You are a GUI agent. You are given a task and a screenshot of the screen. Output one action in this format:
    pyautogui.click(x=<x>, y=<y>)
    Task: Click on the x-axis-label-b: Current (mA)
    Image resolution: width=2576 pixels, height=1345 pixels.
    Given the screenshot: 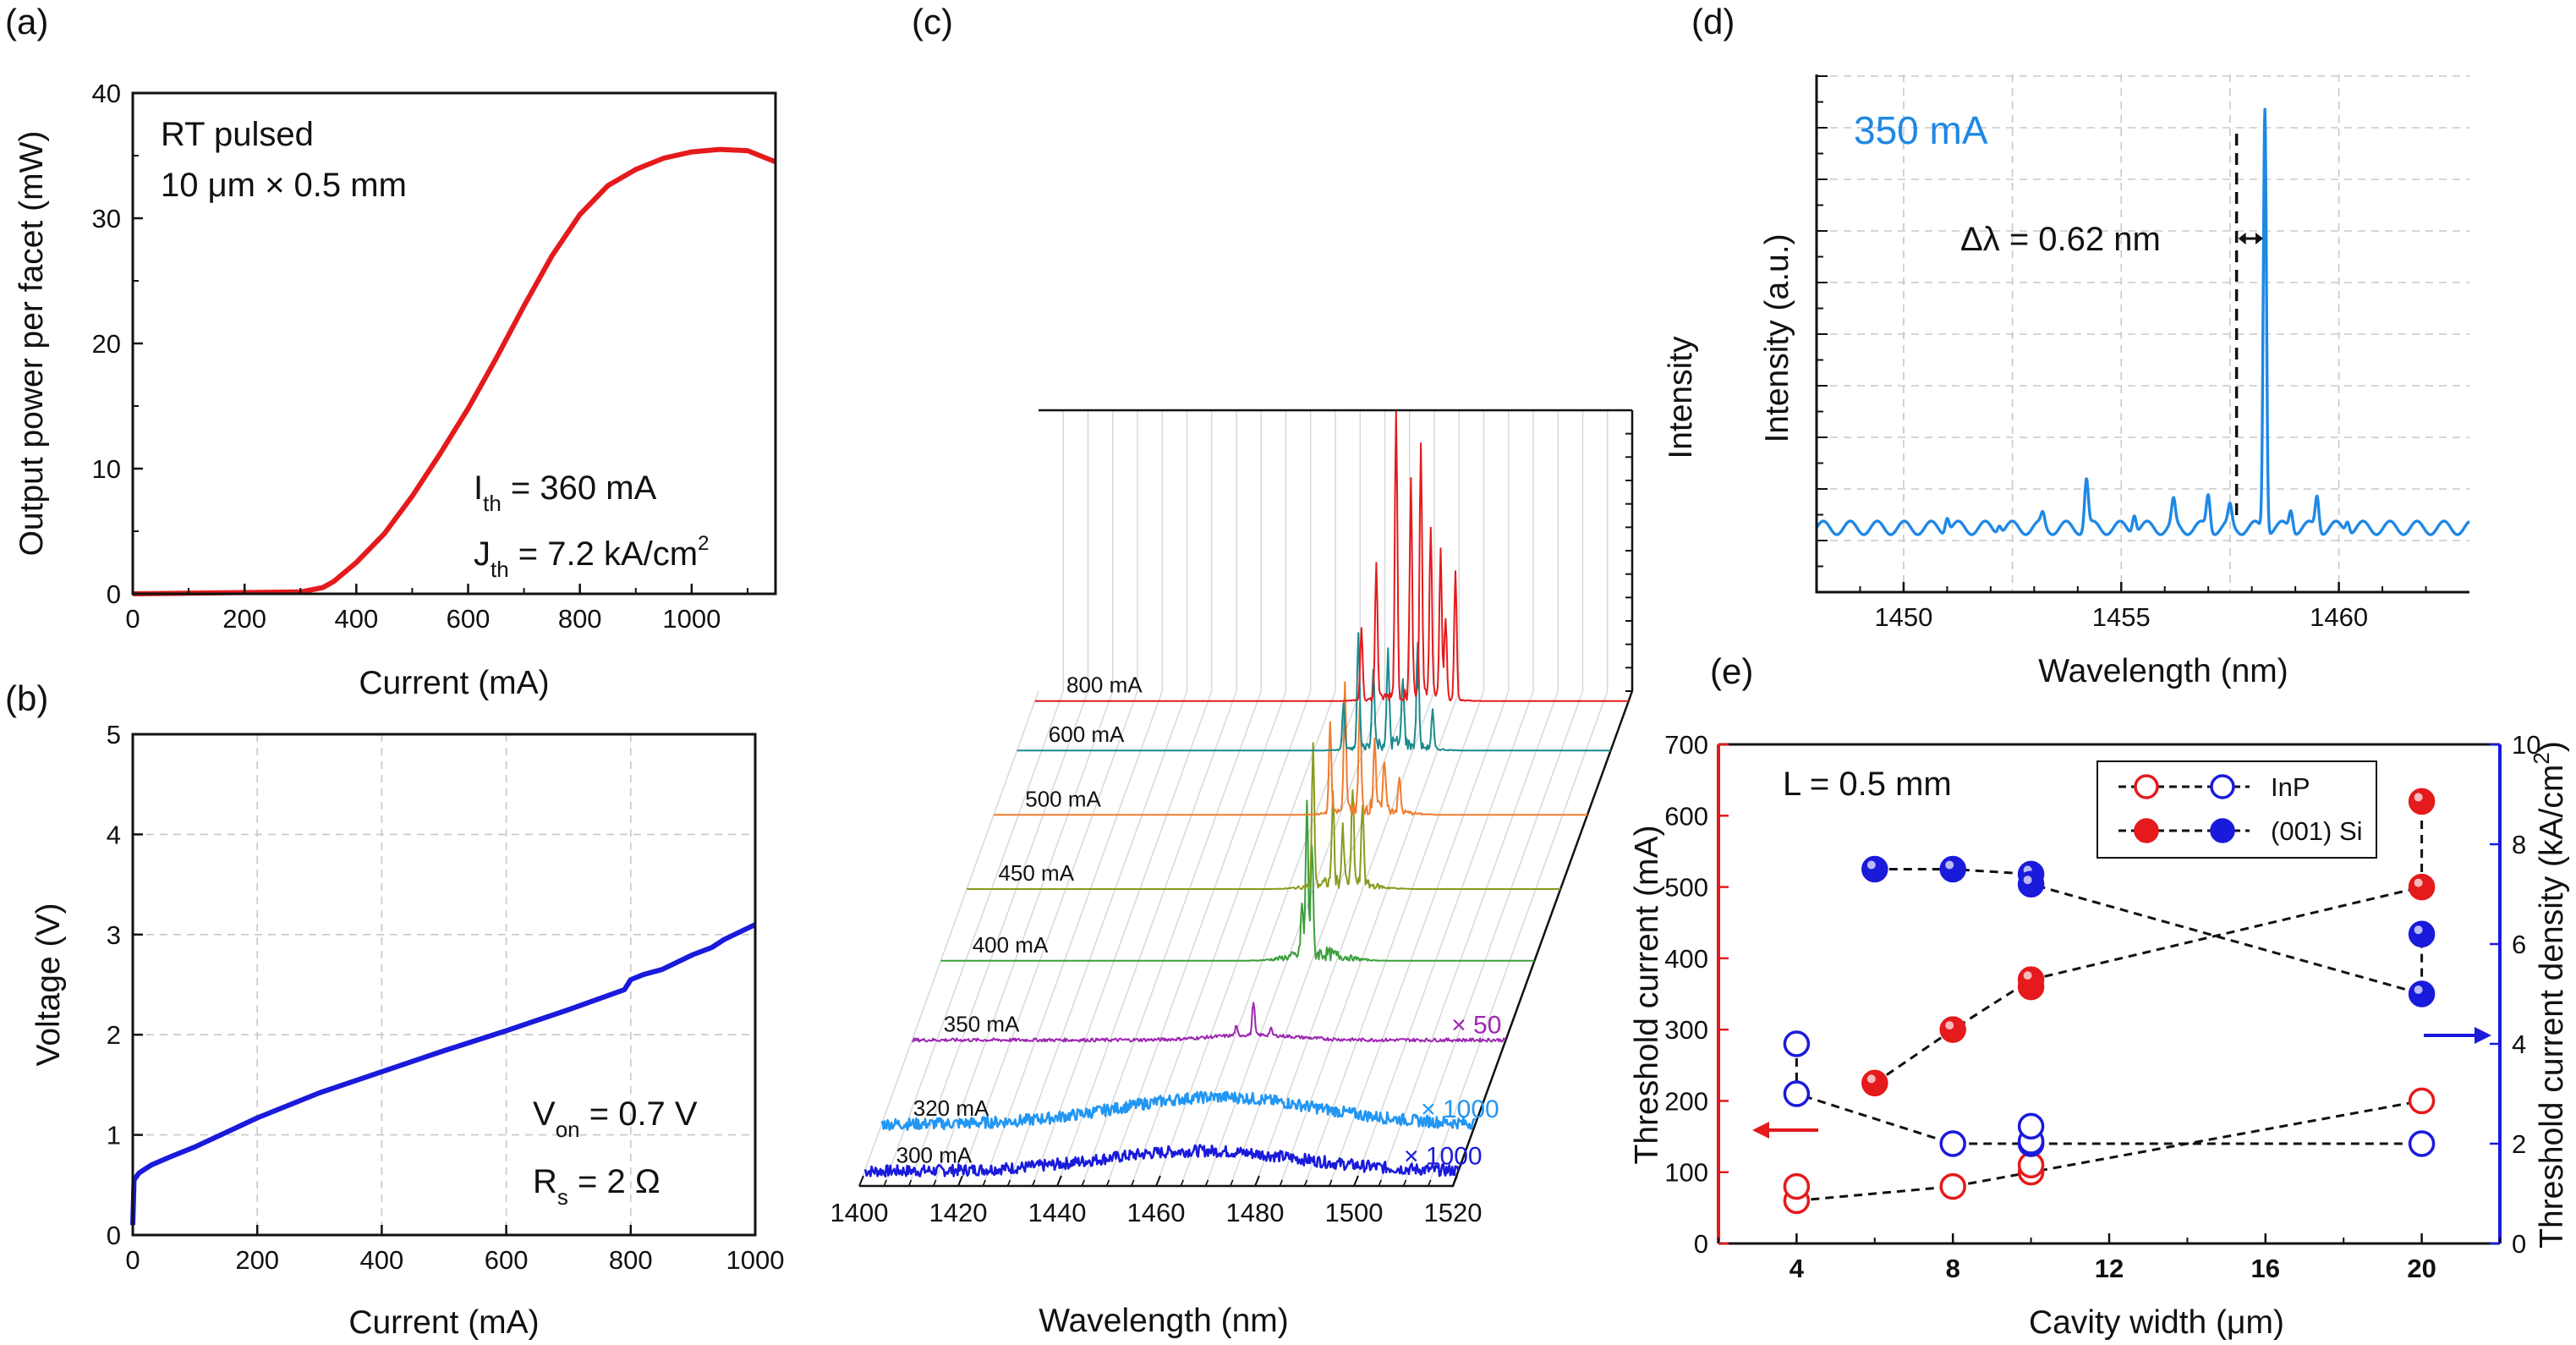 What is the action you would take?
    pyautogui.click(x=443, y=1322)
    